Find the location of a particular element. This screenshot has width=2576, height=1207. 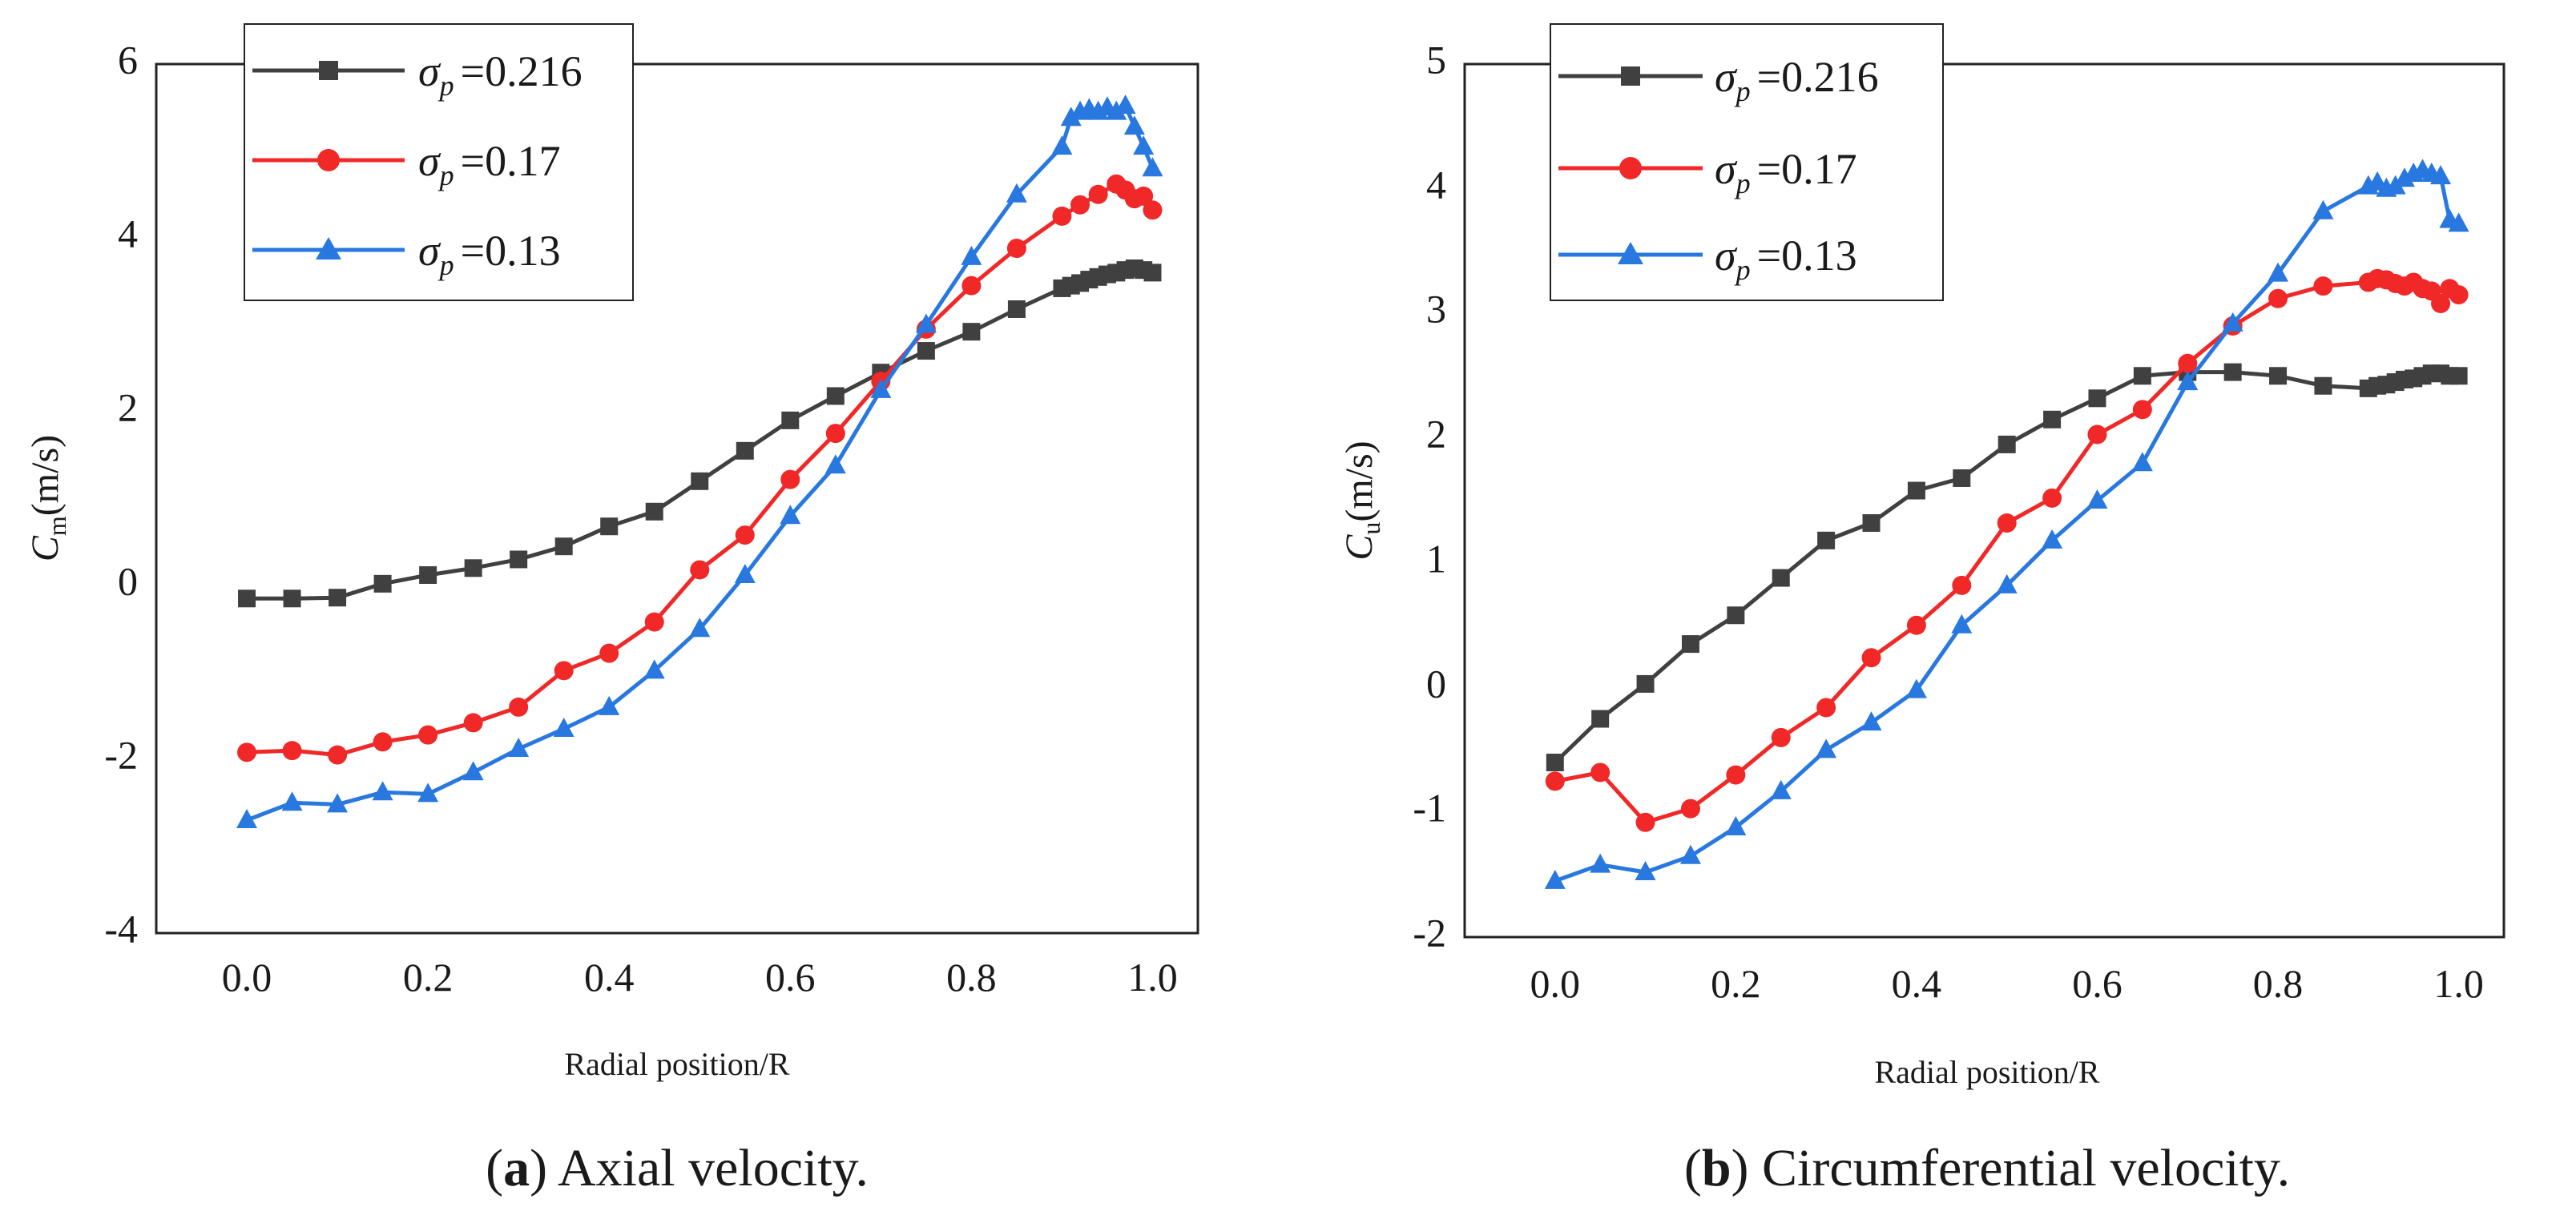

caption-a: (a) Axial velocity. is located at coordinates (677, 1168).